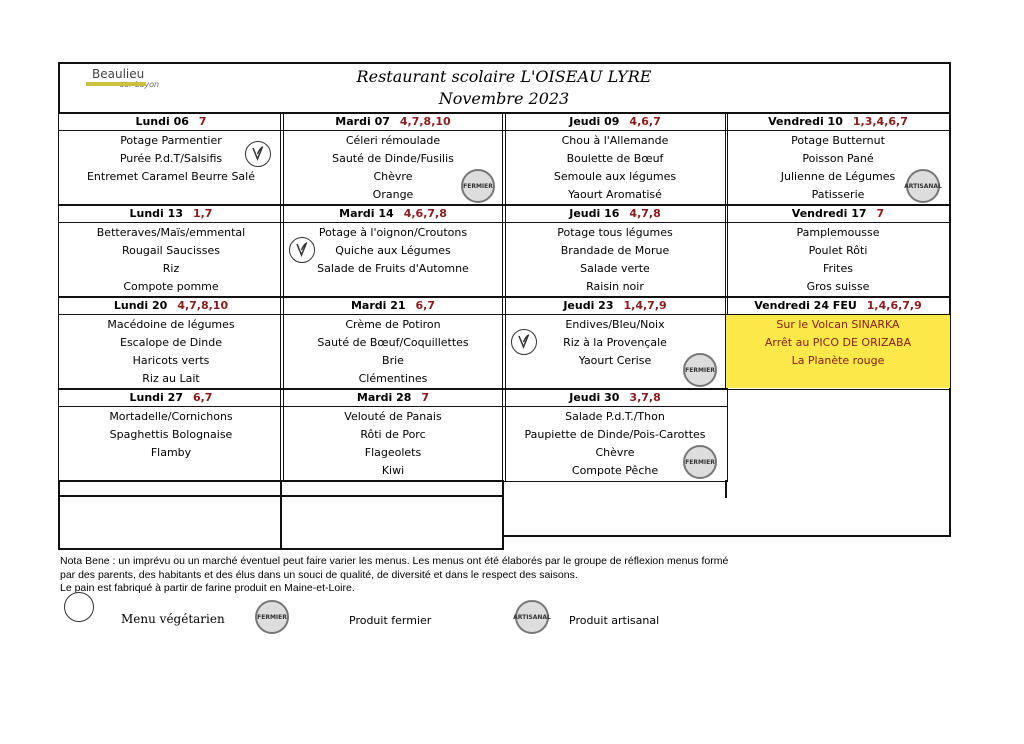 The image size is (1024, 744). What do you see at coordinates (393, 232) in the screenshot?
I see `menu-item: Potage à l'oignon/Croutons` at bounding box center [393, 232].